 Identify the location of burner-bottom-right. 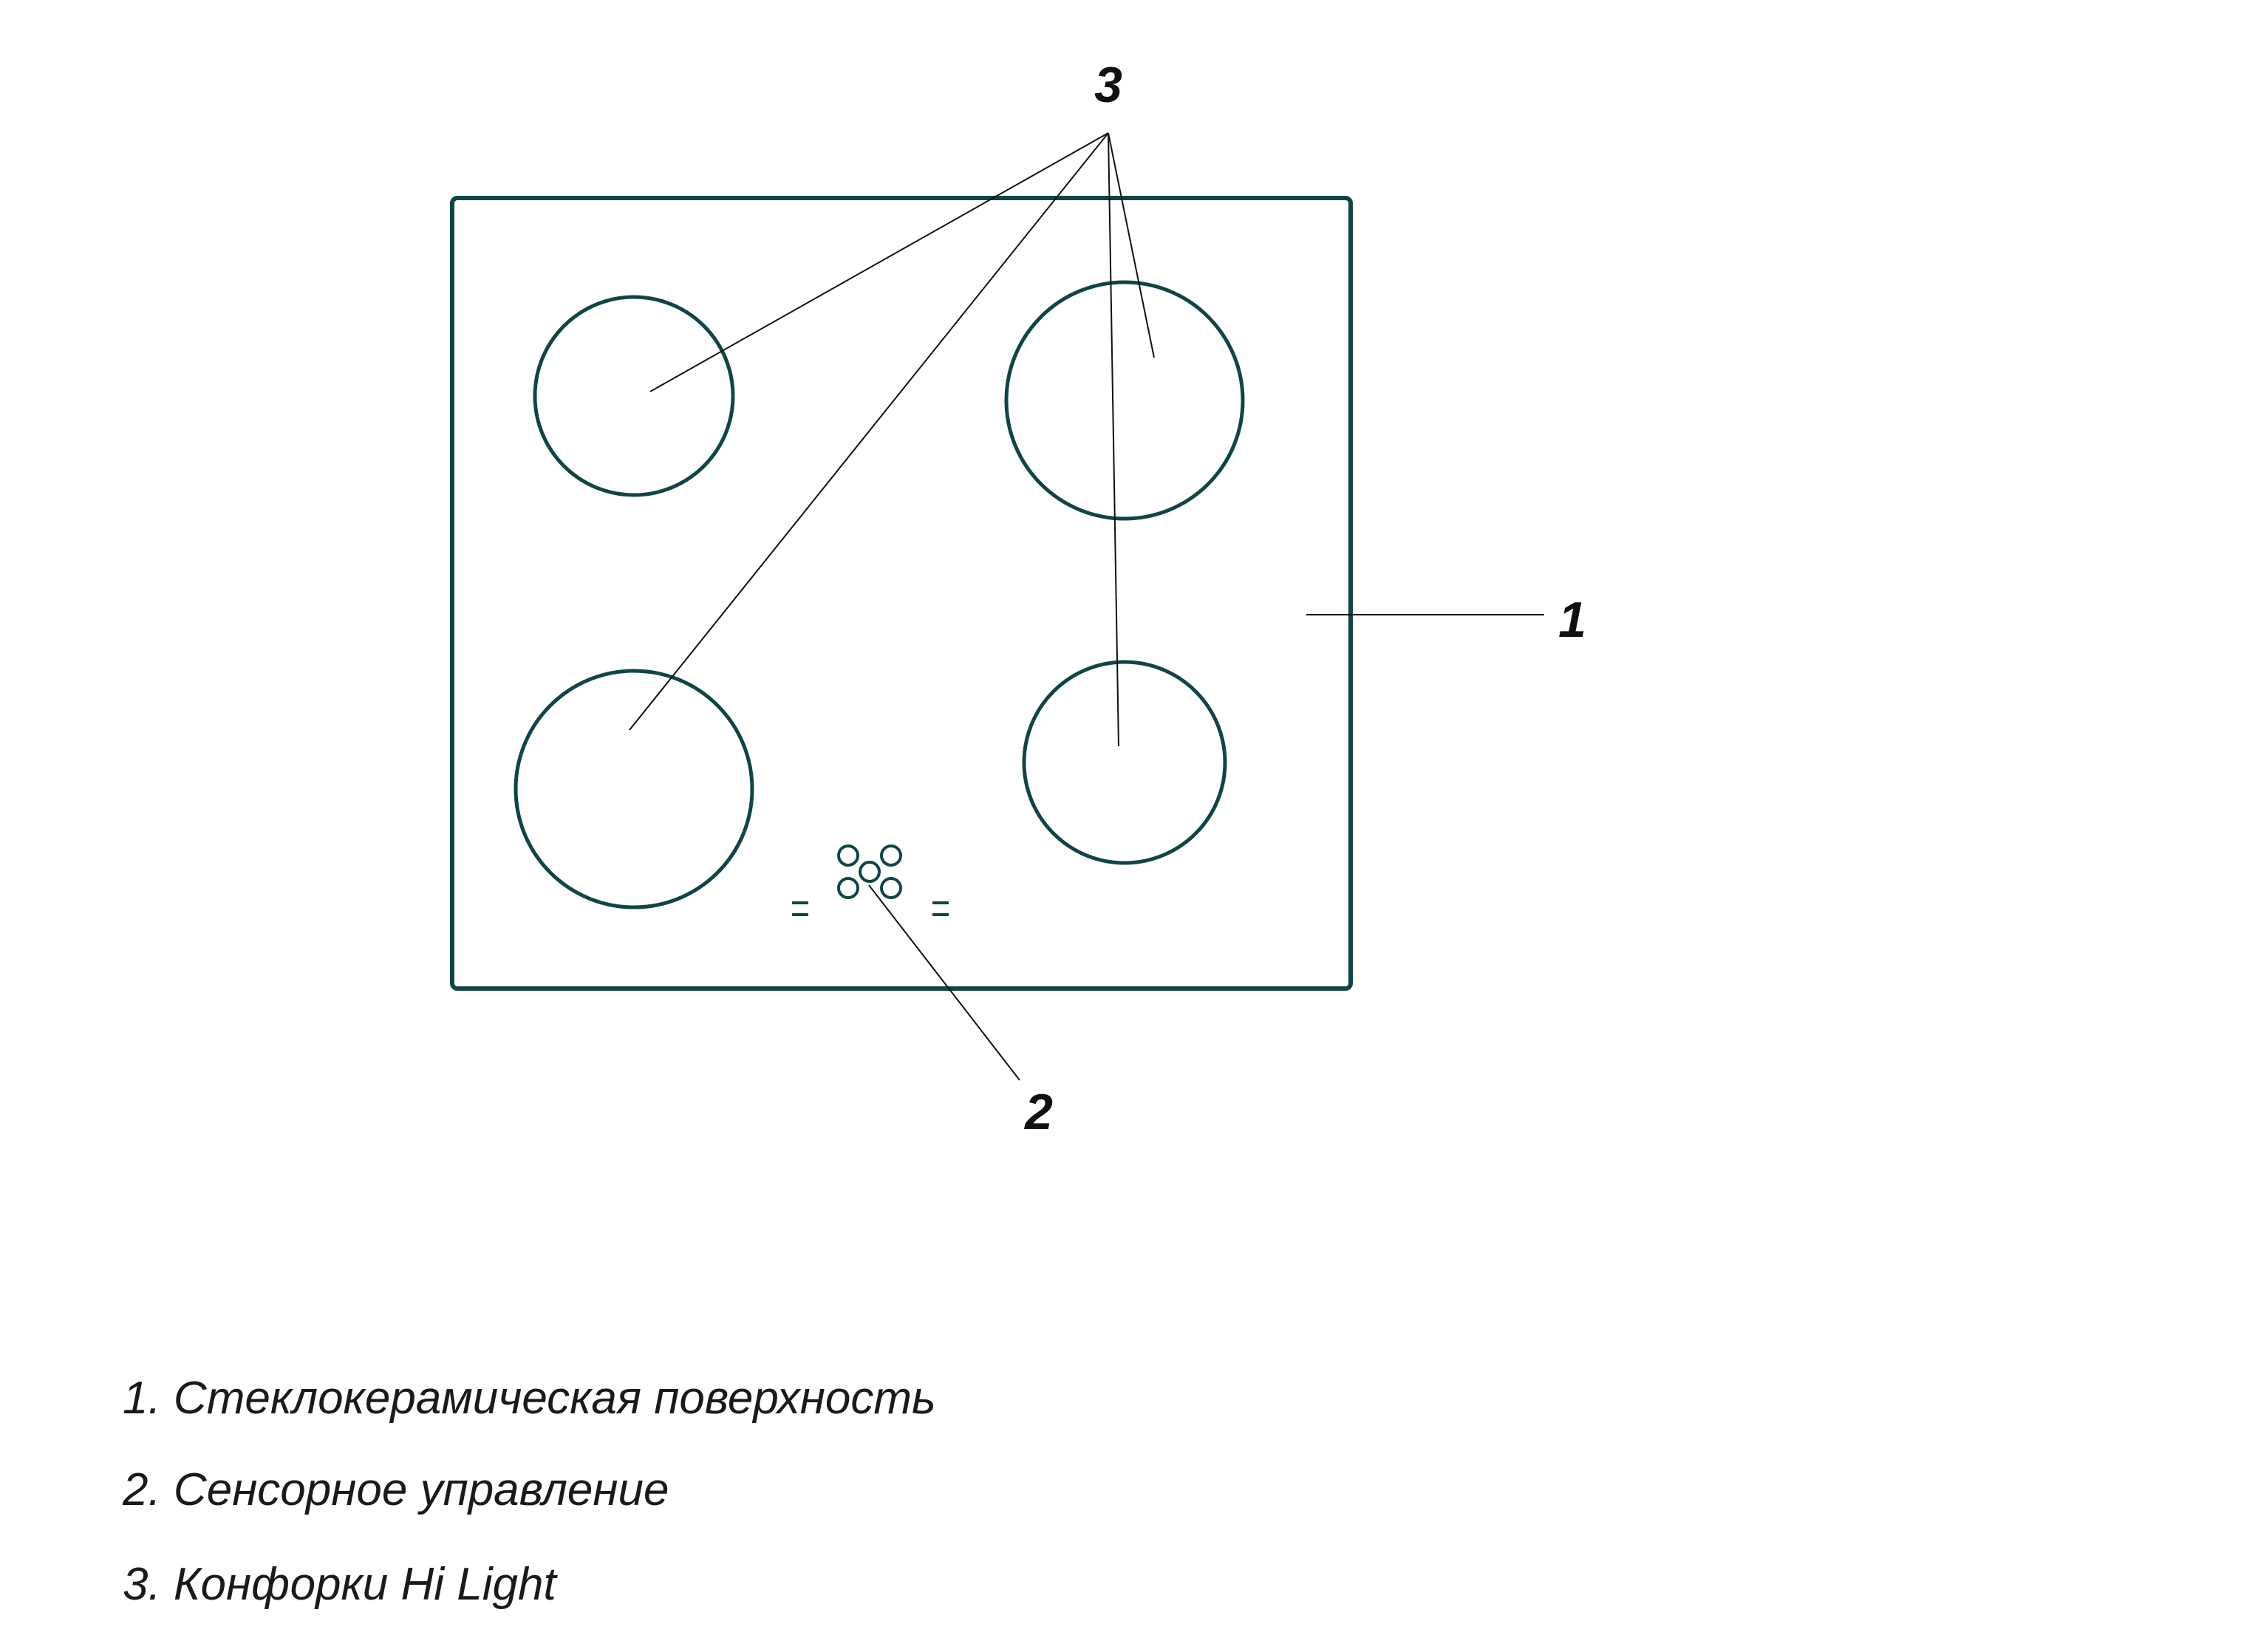
(1124, 762).